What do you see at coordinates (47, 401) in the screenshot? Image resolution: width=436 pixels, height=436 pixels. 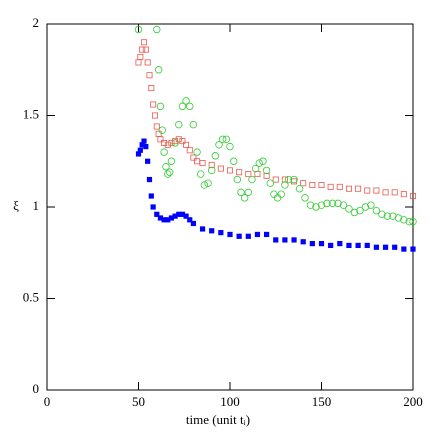 I see `x-tick-label: 0` at bounding box center [47, 401].